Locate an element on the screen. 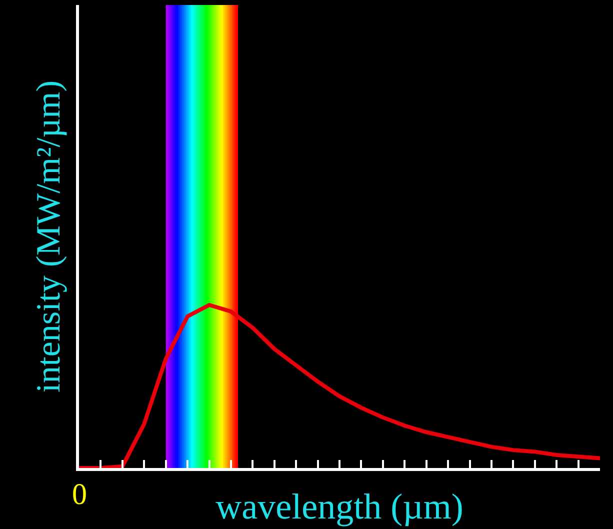 The width and height of the screenshot is (613, 529). x-axis-title: wavelength (µm) is located at coordinates (340, 506).